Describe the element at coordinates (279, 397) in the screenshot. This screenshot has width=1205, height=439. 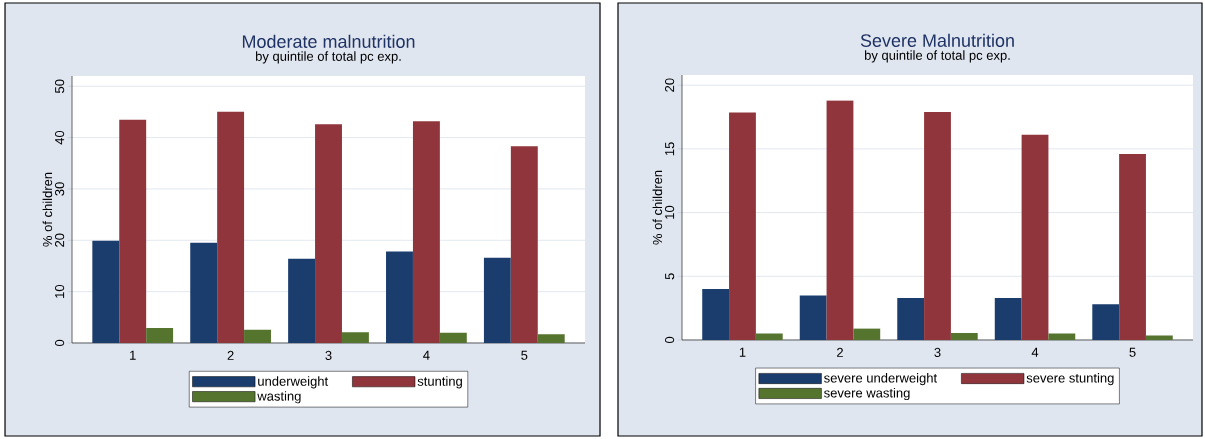
I see `legend-label: wasting` at that location.